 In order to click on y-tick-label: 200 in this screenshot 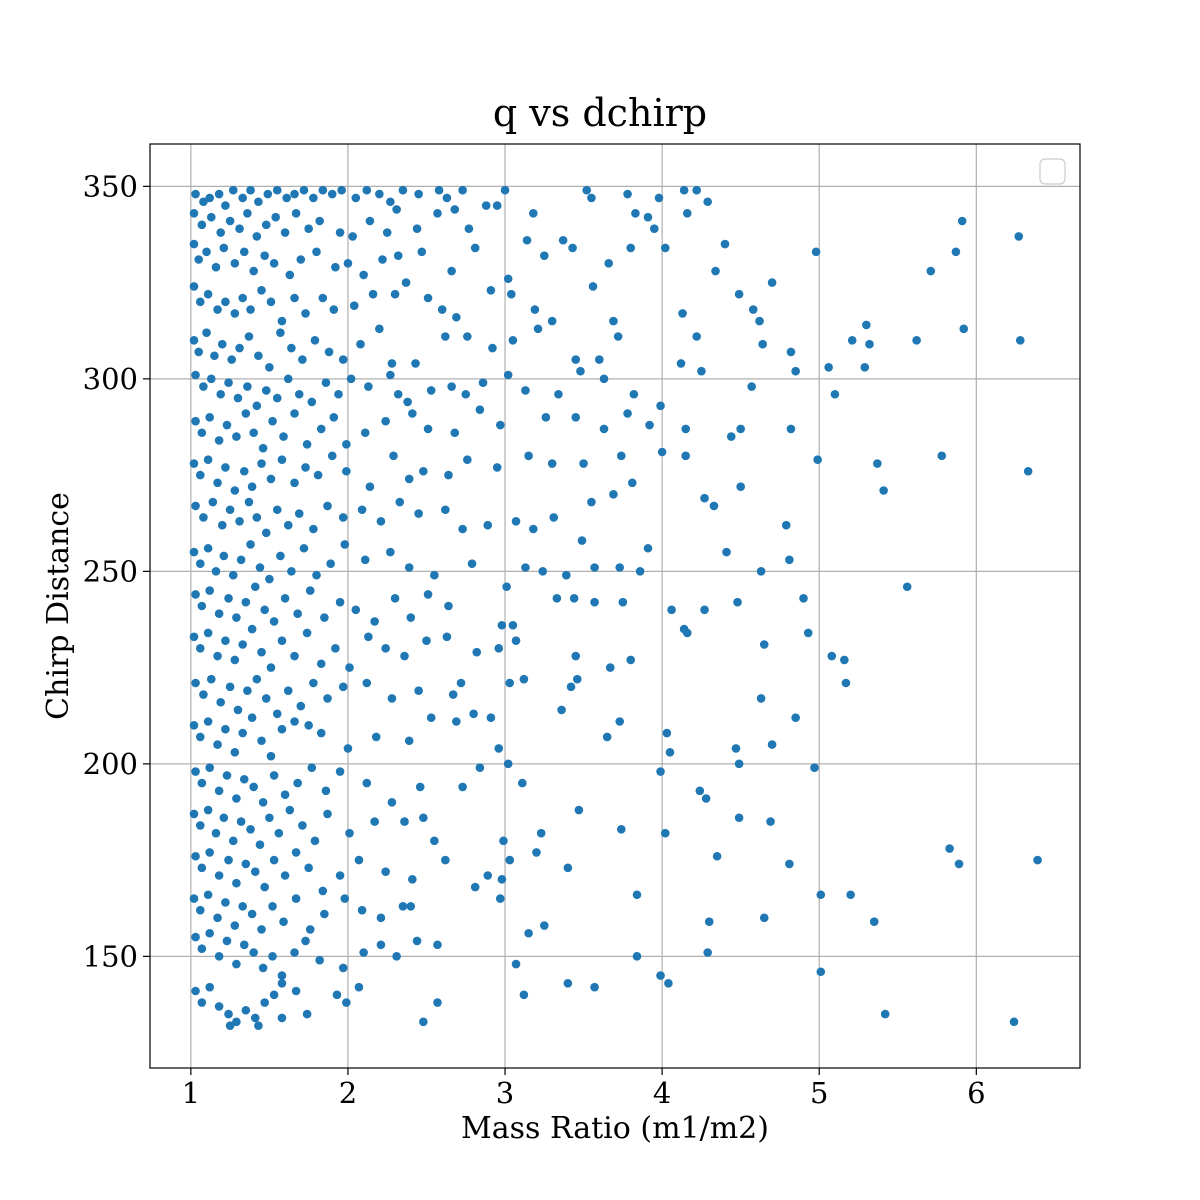, I will do `click(110, 764)`.